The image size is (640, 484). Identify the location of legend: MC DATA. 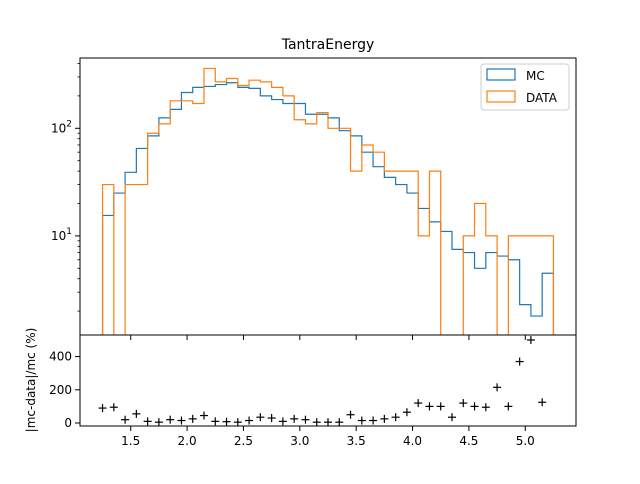
(525, 87).